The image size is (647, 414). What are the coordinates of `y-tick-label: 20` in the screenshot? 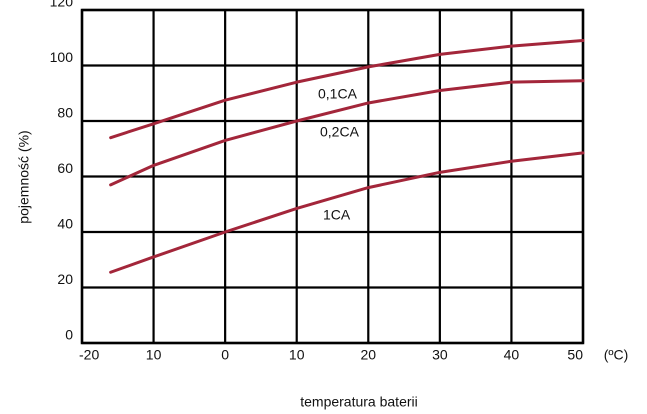 It's located at (65, 279).